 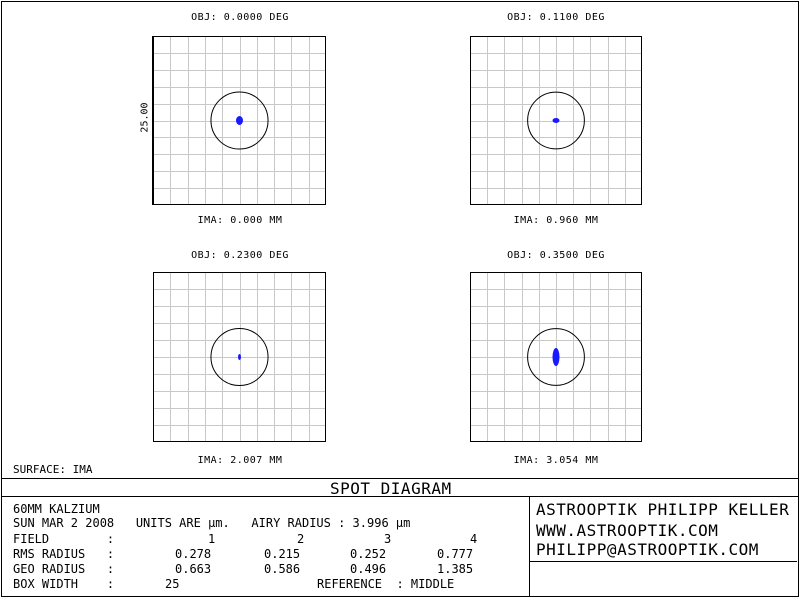 I want to click on title-bar-top-line, so click(x=400, y=478).